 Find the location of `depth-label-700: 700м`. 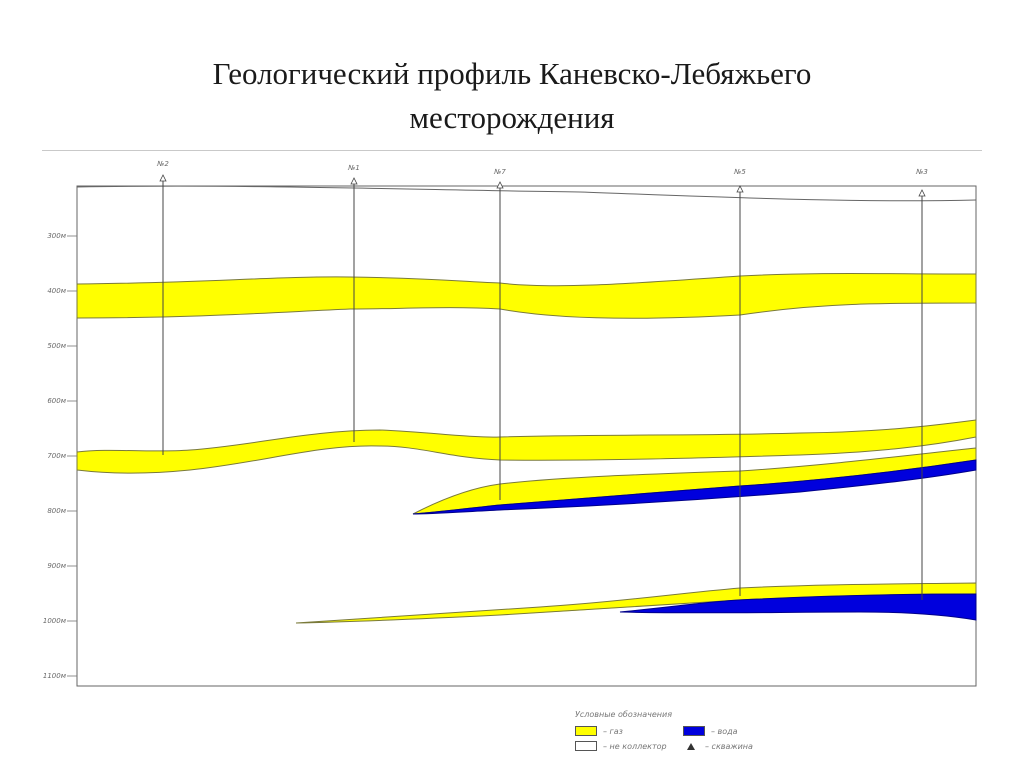

depth-label-700: 700м is located at coordinates (56, 456).